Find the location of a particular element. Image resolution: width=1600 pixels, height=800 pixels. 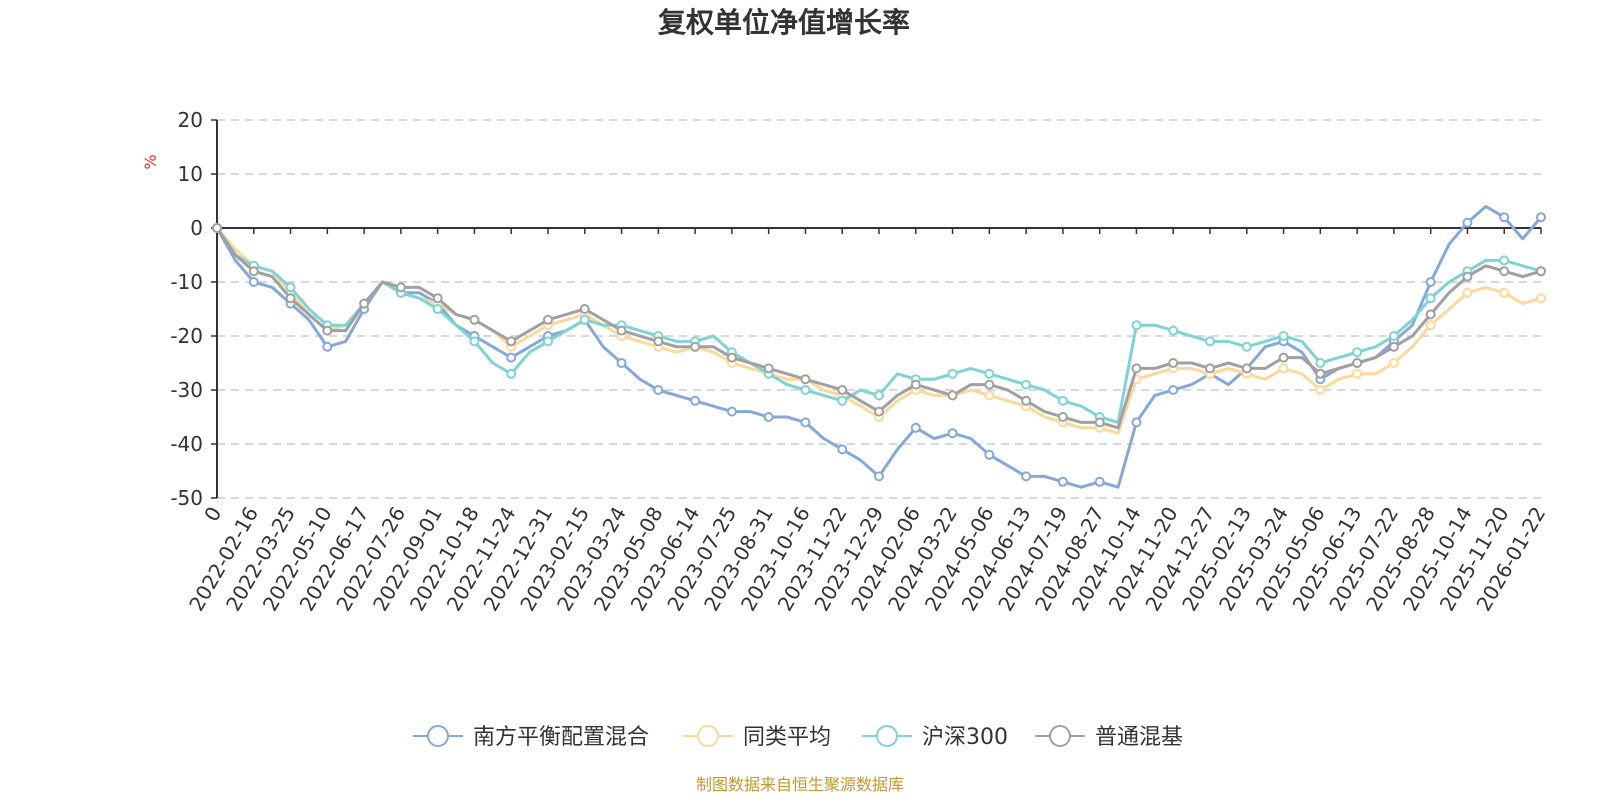

legend-label: 南方平衡配置混合 is located at coordinates (561, 737).